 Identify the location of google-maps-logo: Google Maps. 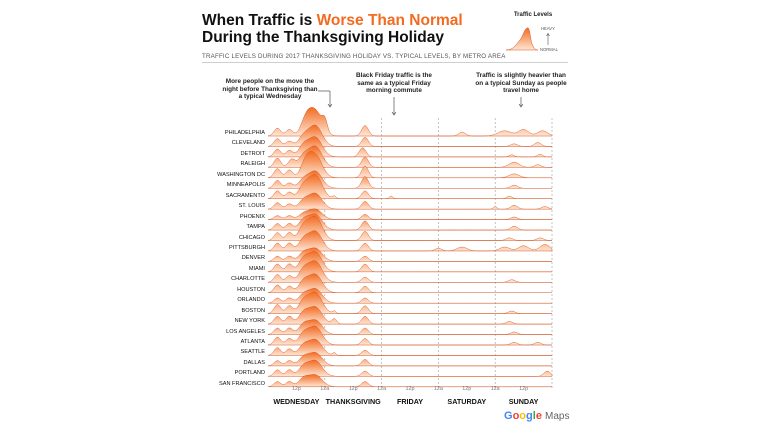
(536, 416).